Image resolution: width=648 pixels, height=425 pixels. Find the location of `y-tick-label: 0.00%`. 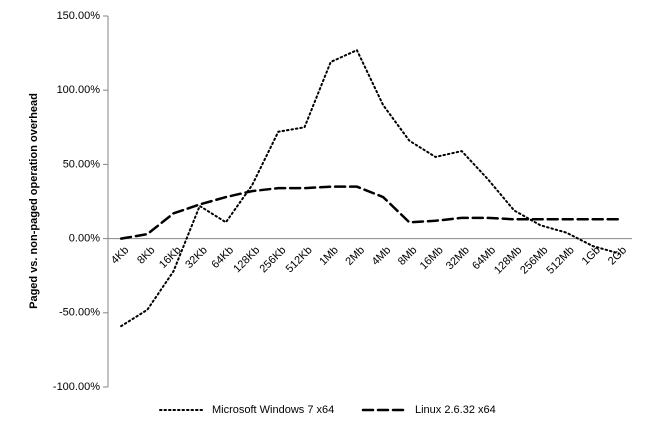

y-tick-label: 0.00% is located at coordinates (84, 239).